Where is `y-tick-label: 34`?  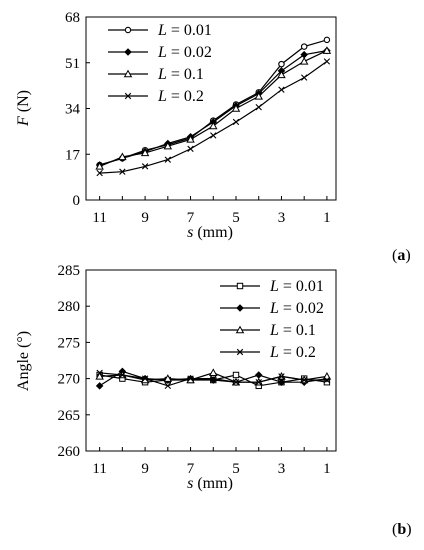 y-tick-label: 34 is located at coordinates (73, 110).